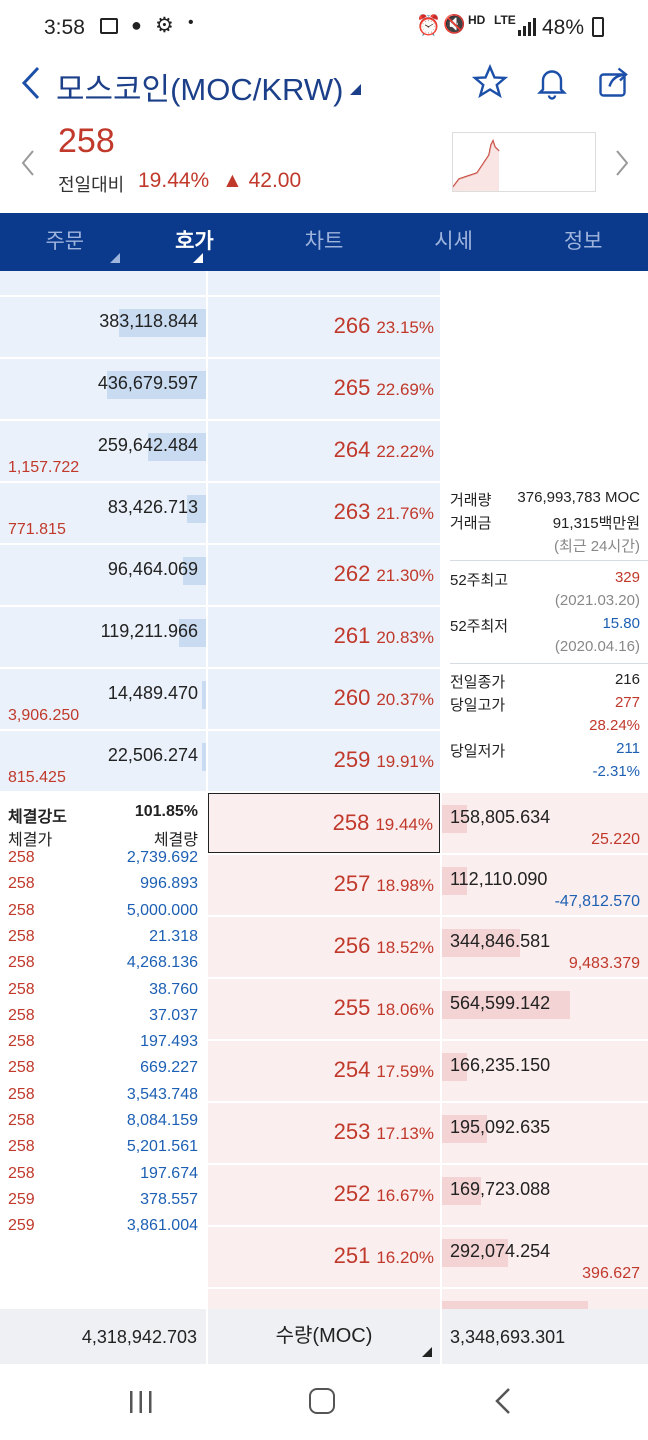 This screenshot has width=648, height=1440. What do you see at coordinates (324, 513) in the screenshot?
I see `ask-price-cell: 263 21.76%` at bounding box center [324, 513].